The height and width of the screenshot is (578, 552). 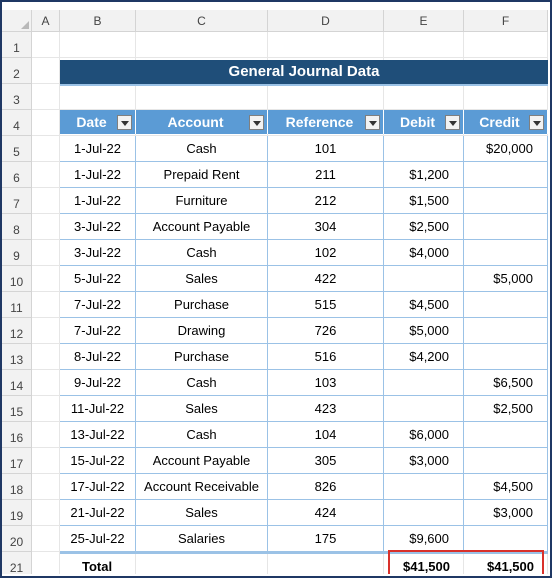 I want to click on cell-date: 13-Jul-22, so click(x=98, y=434).